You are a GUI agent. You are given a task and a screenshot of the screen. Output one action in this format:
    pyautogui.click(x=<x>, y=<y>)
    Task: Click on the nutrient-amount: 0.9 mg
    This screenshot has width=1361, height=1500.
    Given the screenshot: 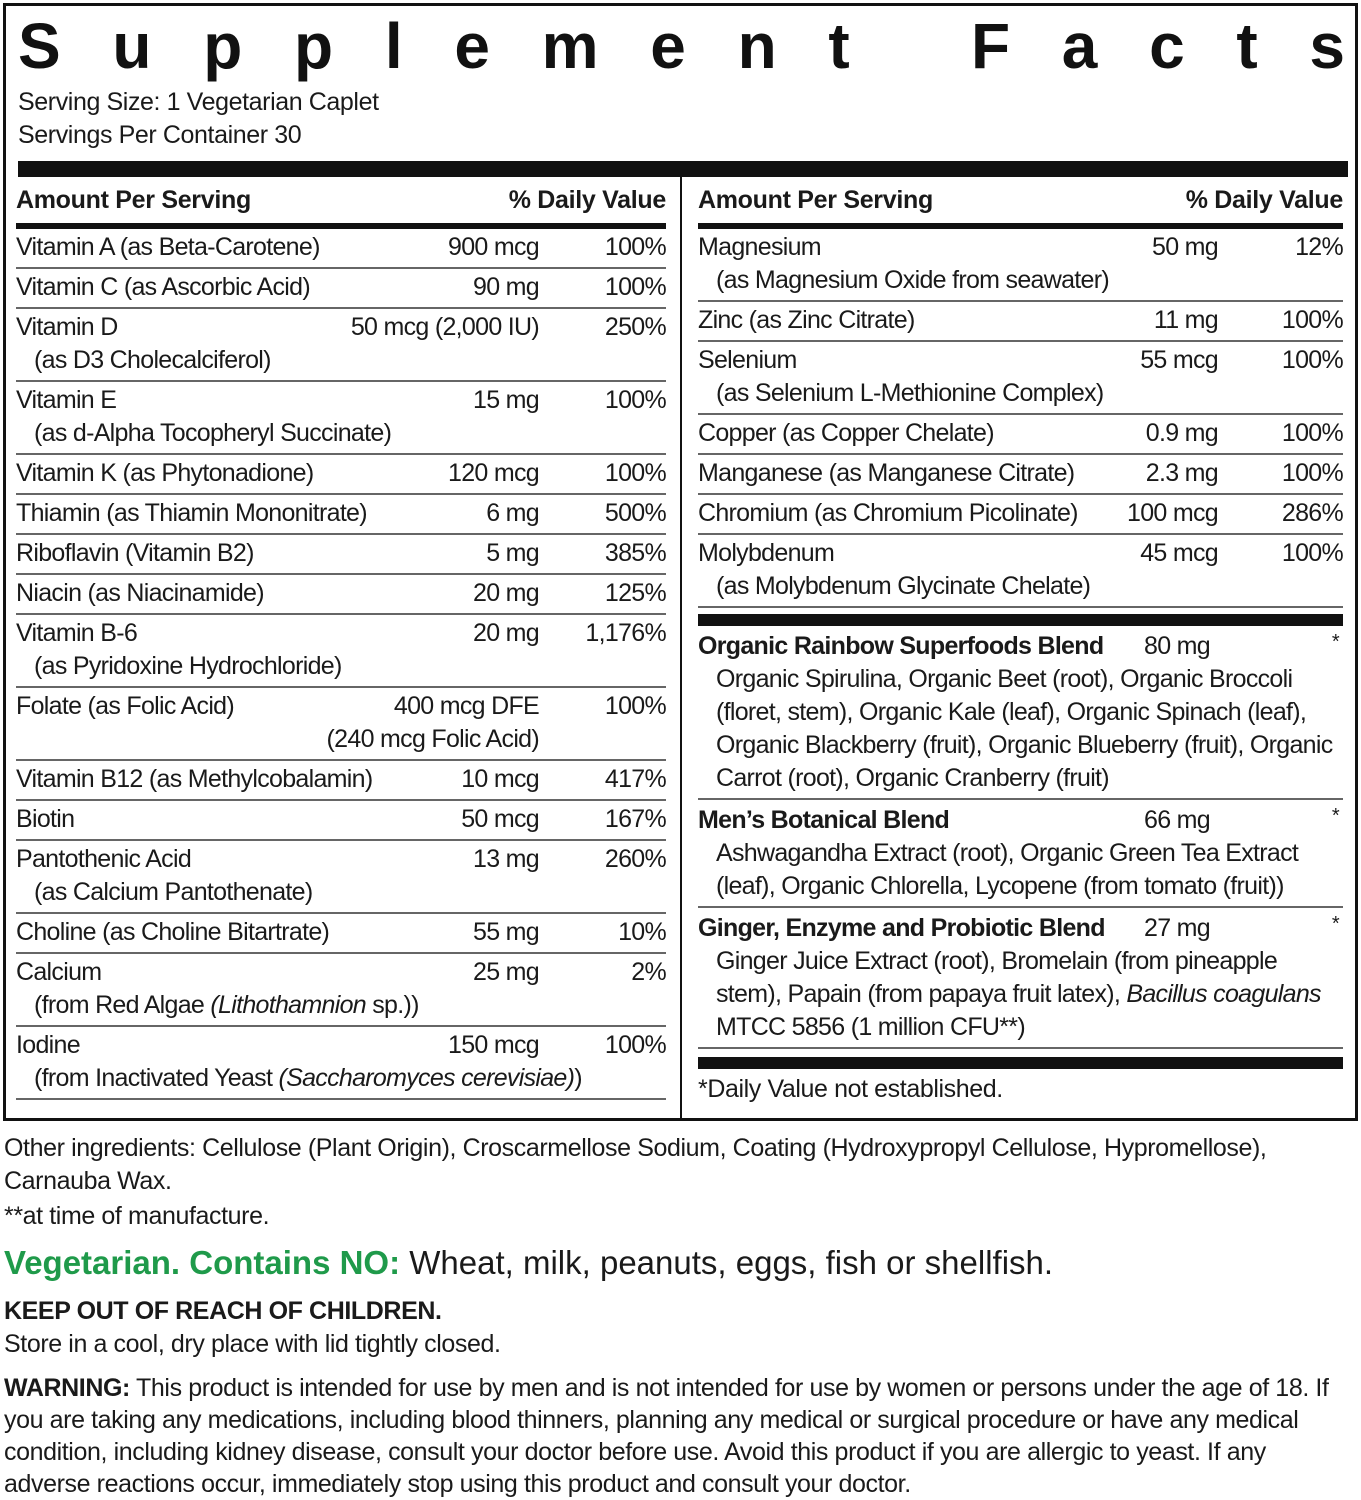 What is the action you would take?
    pyautogui.click(x=1182, y=433)
    